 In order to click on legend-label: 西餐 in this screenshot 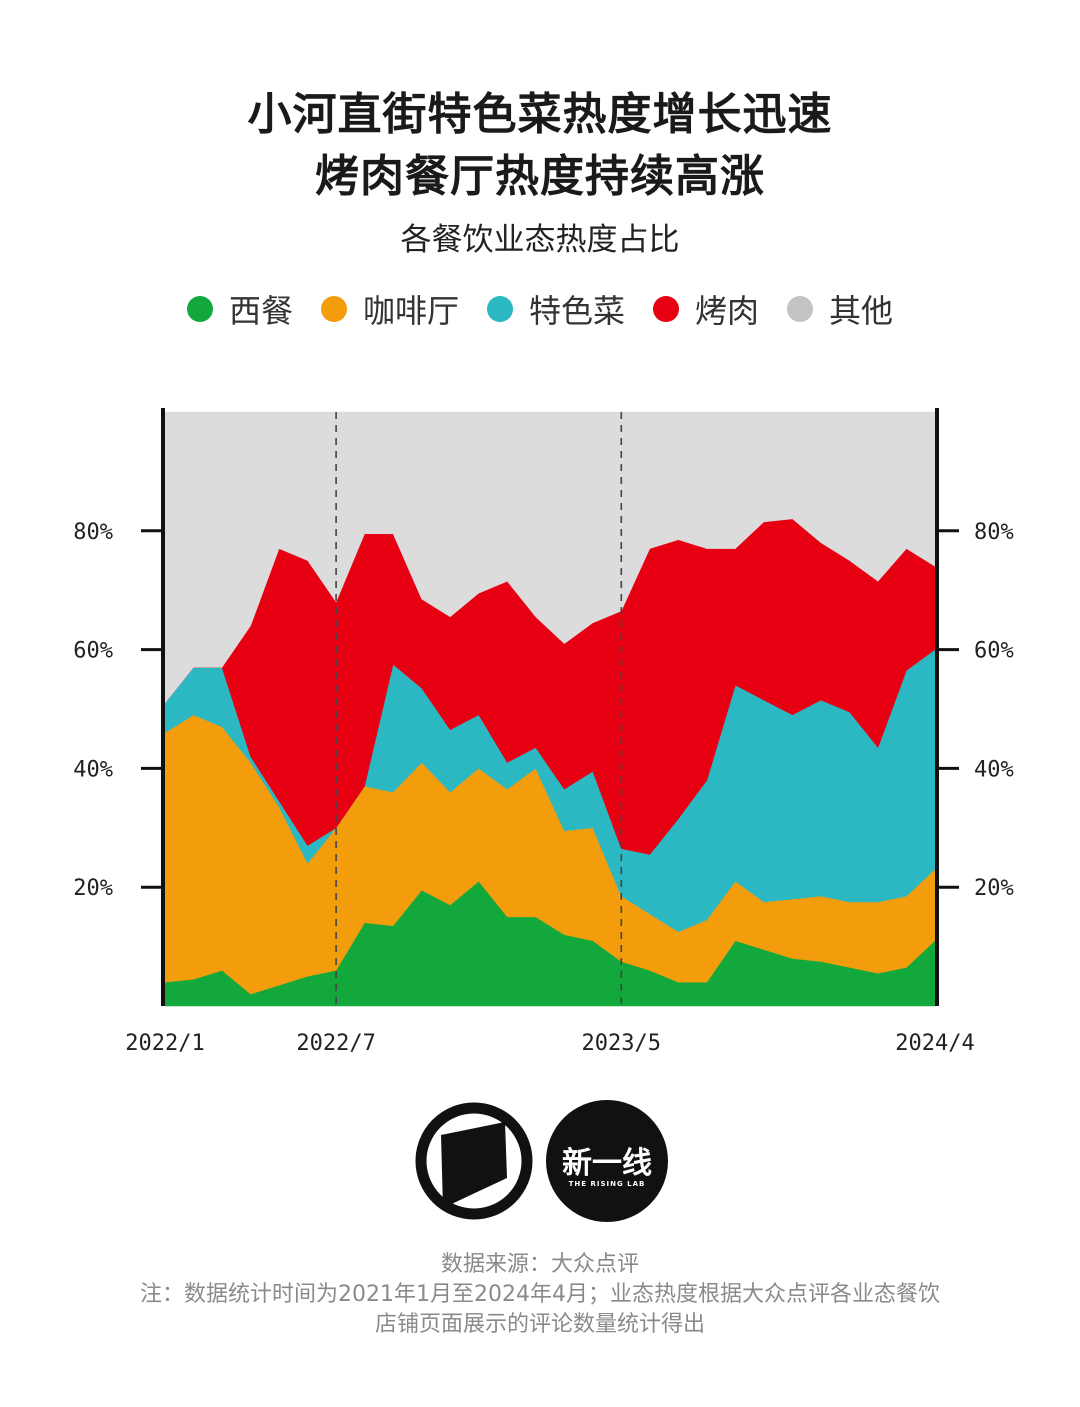, I will do `click(260, 311)`.